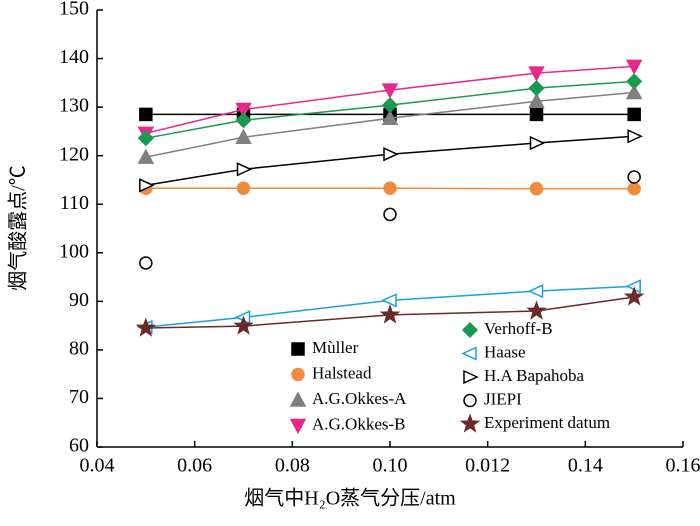 This screenshot has height=526, width=700. Describe the element at coordinates (74, 154) in the screenshot. I see `y-tick-label: 120` at that location.